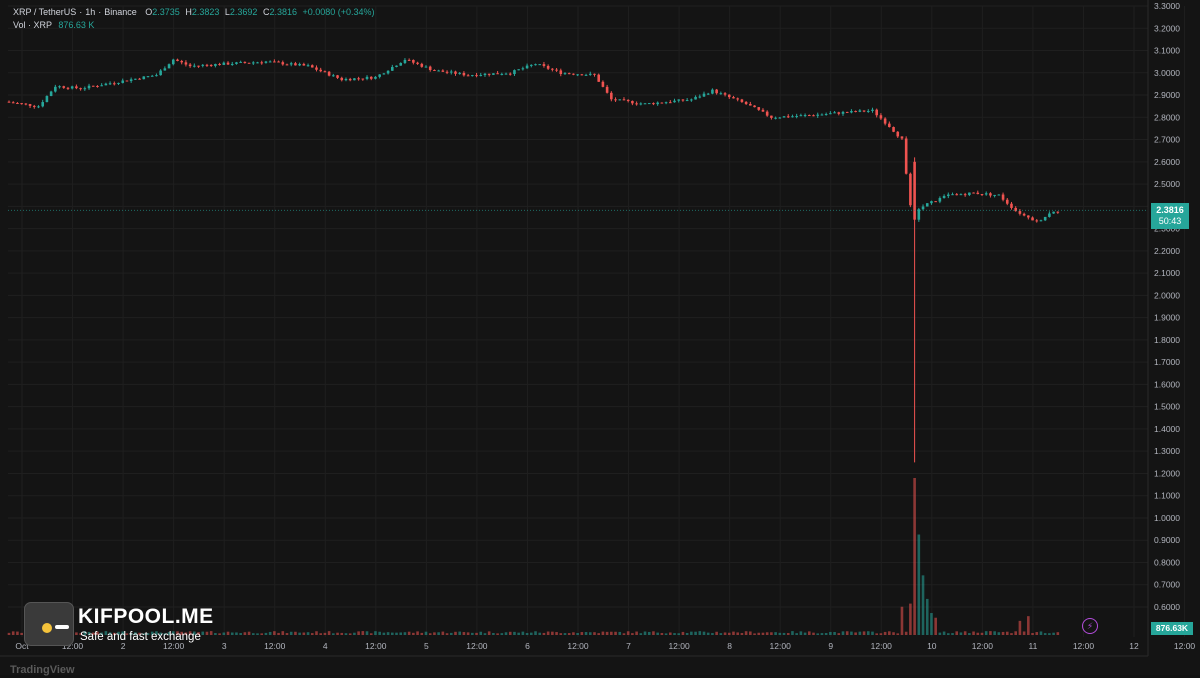 The height and width of the screenshot is (678, 1200). What do you see at coordinates (1167, 95) in the screenshot?
I see `y-tick-label: 2.9000` at bounding box center [1167, 95].